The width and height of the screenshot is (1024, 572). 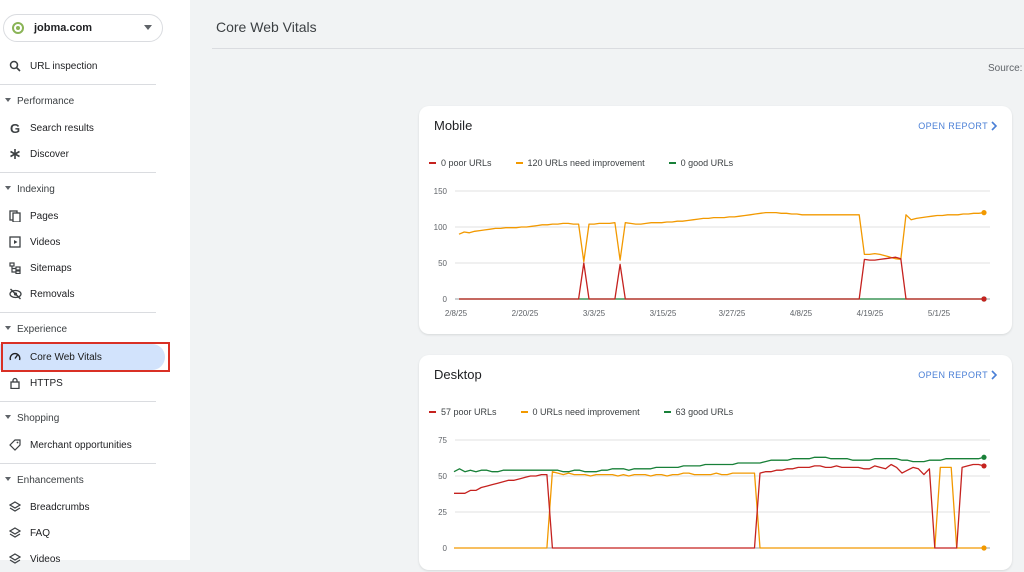 I want to click on sidebar-item-label: URL inspection, so click(x=64, y=66).